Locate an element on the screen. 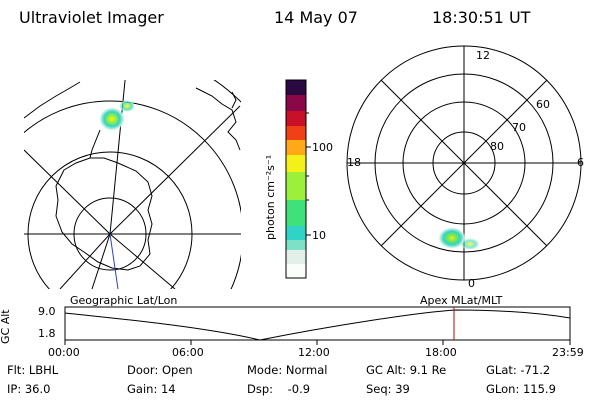 The image size is (600, 400). info-glon: GLon: 115.9 is located at coordinates (521, 389).